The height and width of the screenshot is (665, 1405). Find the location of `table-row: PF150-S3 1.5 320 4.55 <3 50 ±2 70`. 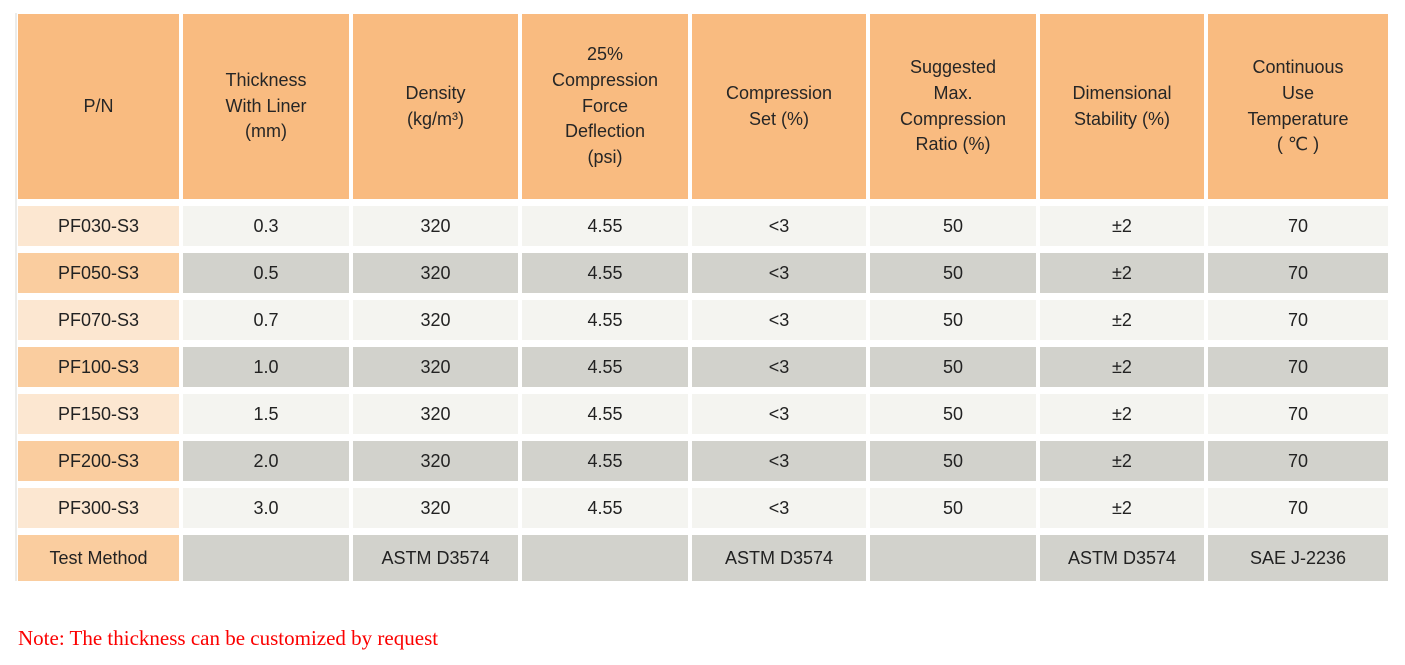

table-row: PF150-S3 1.5 320 4.55 <3 50 ±2 70 is located at coordinates (703, 414).